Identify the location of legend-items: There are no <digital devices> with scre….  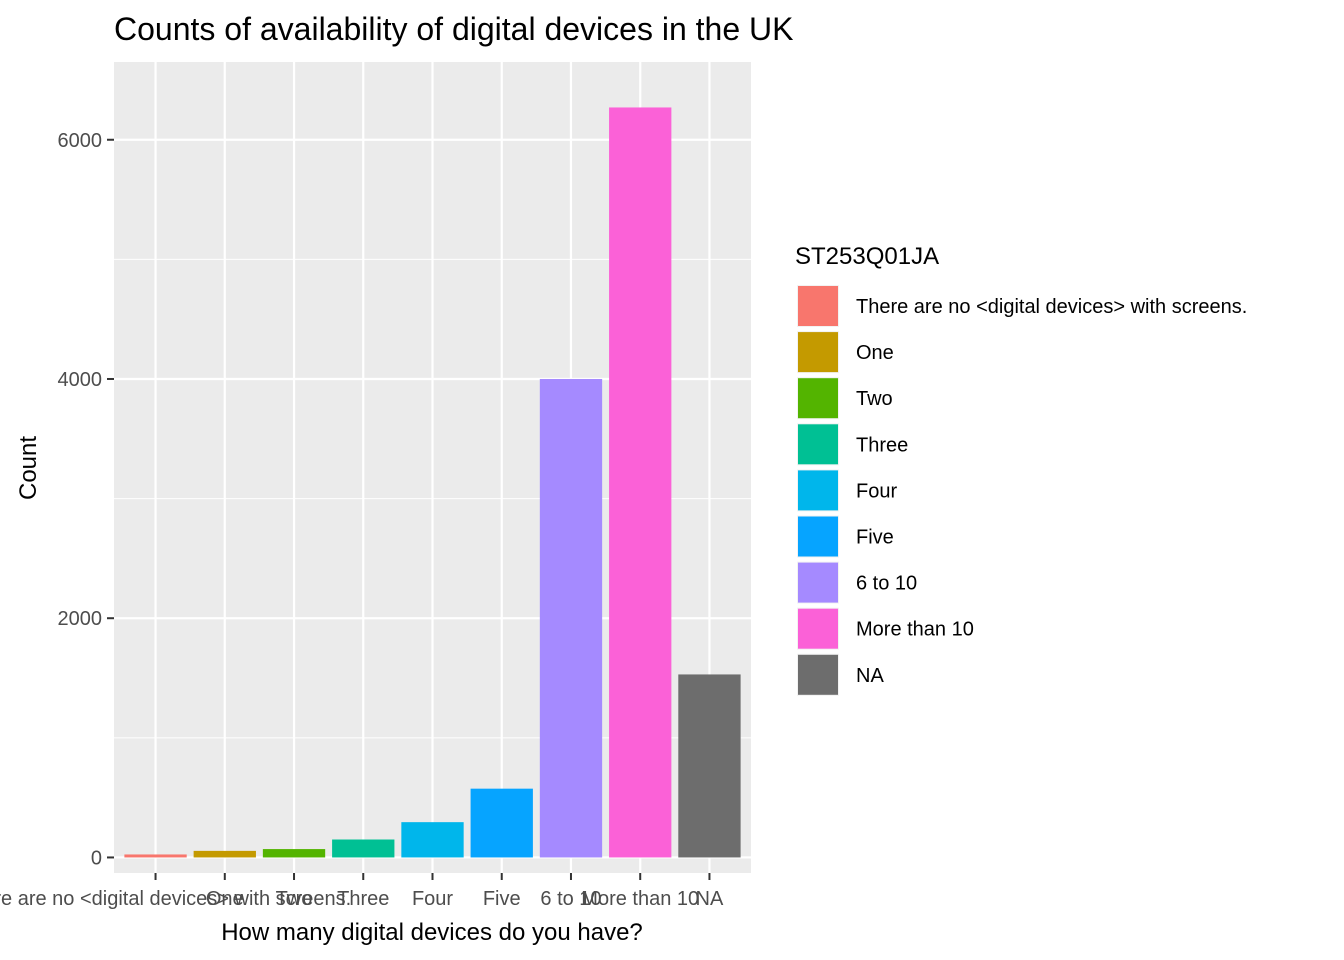
(1022, 490).